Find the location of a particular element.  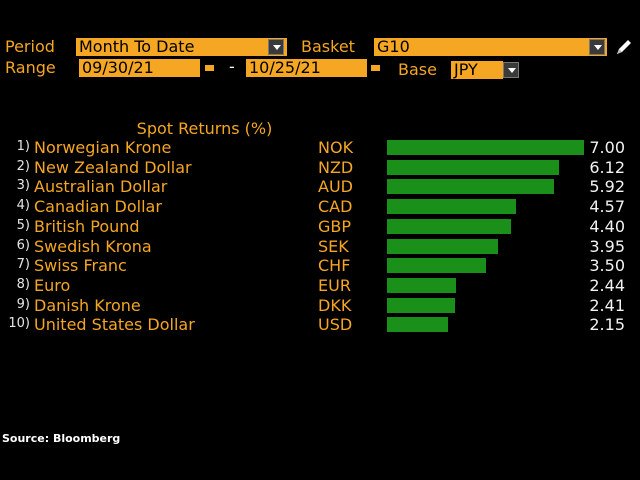

return-value: 3.50 is located at coordinates (607, 266).